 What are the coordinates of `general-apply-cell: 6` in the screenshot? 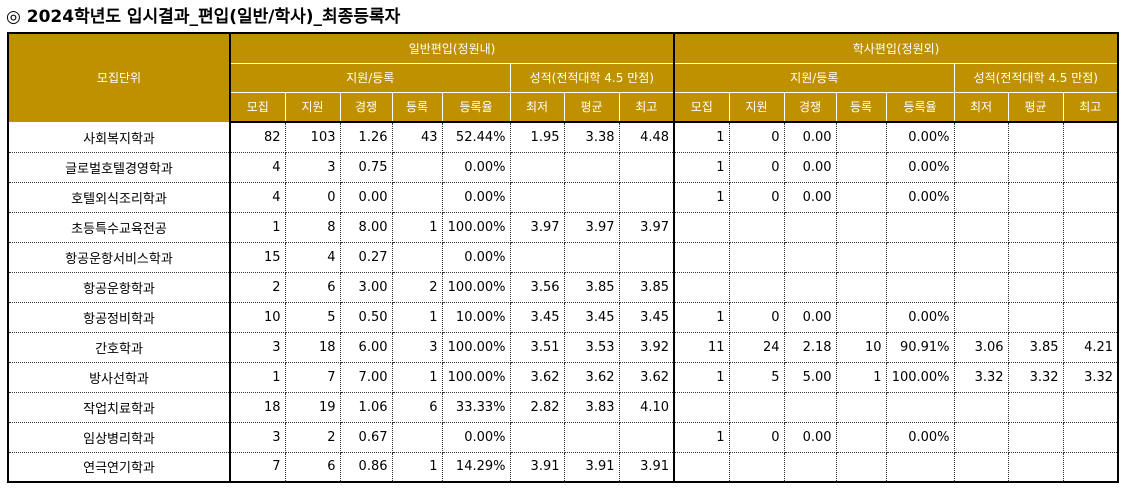 It's located at (312, 287).